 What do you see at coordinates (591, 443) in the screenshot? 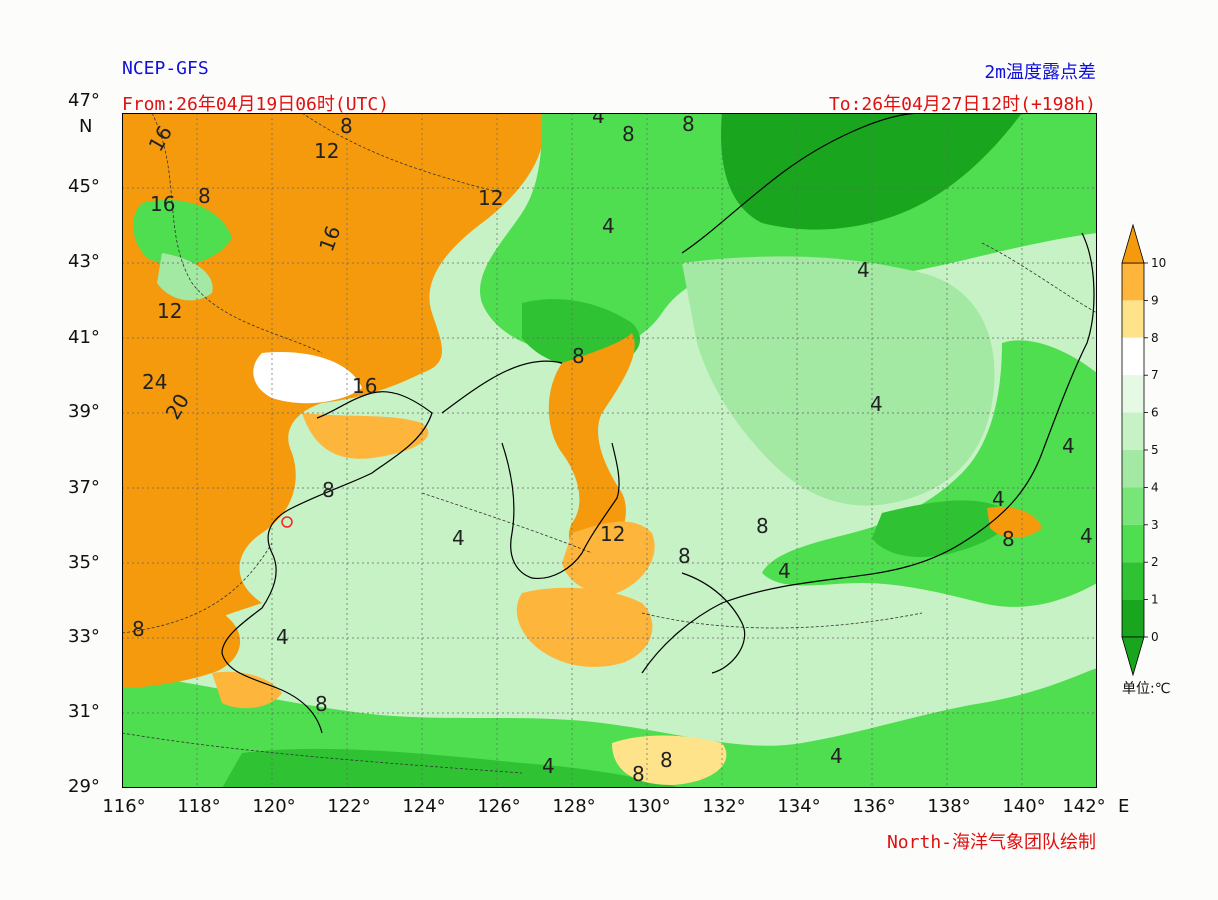
I see `orange-korea` at bounding box center [591, 443].